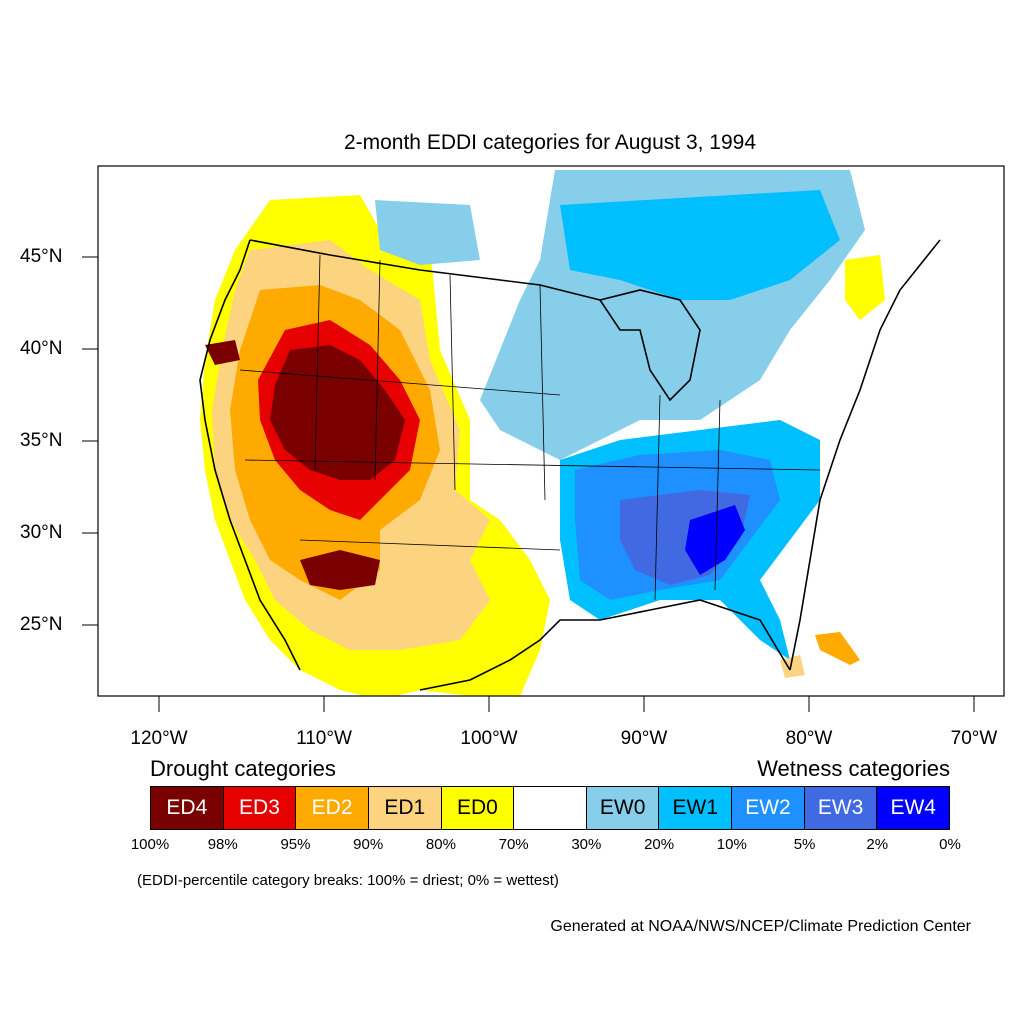 This screenshot has height=1024, width=1024. I want to click on great-lakes-outline, so click(649, 345).